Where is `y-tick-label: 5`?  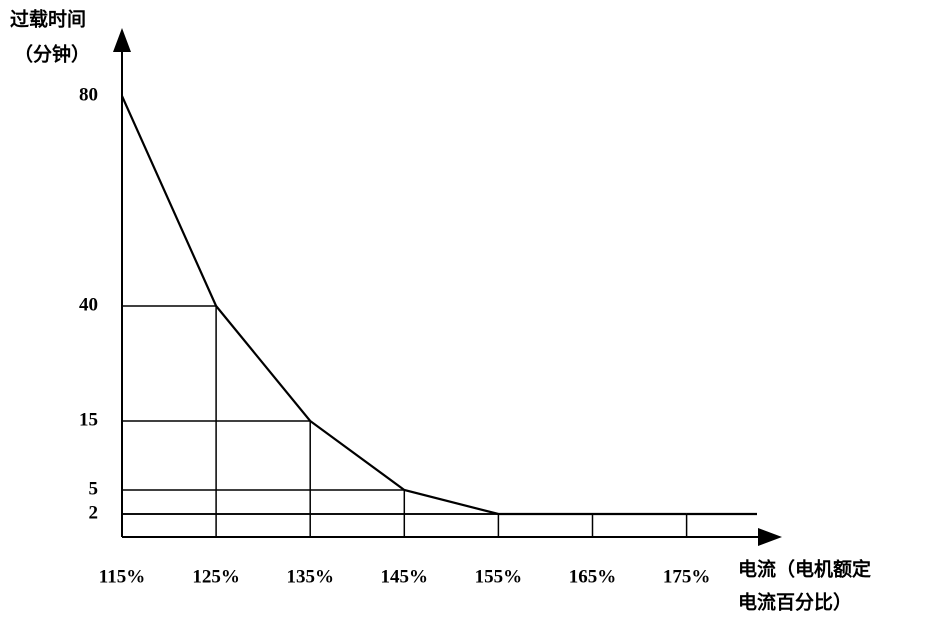
y-tick-label: 5 is located at coordinates (94, 488).